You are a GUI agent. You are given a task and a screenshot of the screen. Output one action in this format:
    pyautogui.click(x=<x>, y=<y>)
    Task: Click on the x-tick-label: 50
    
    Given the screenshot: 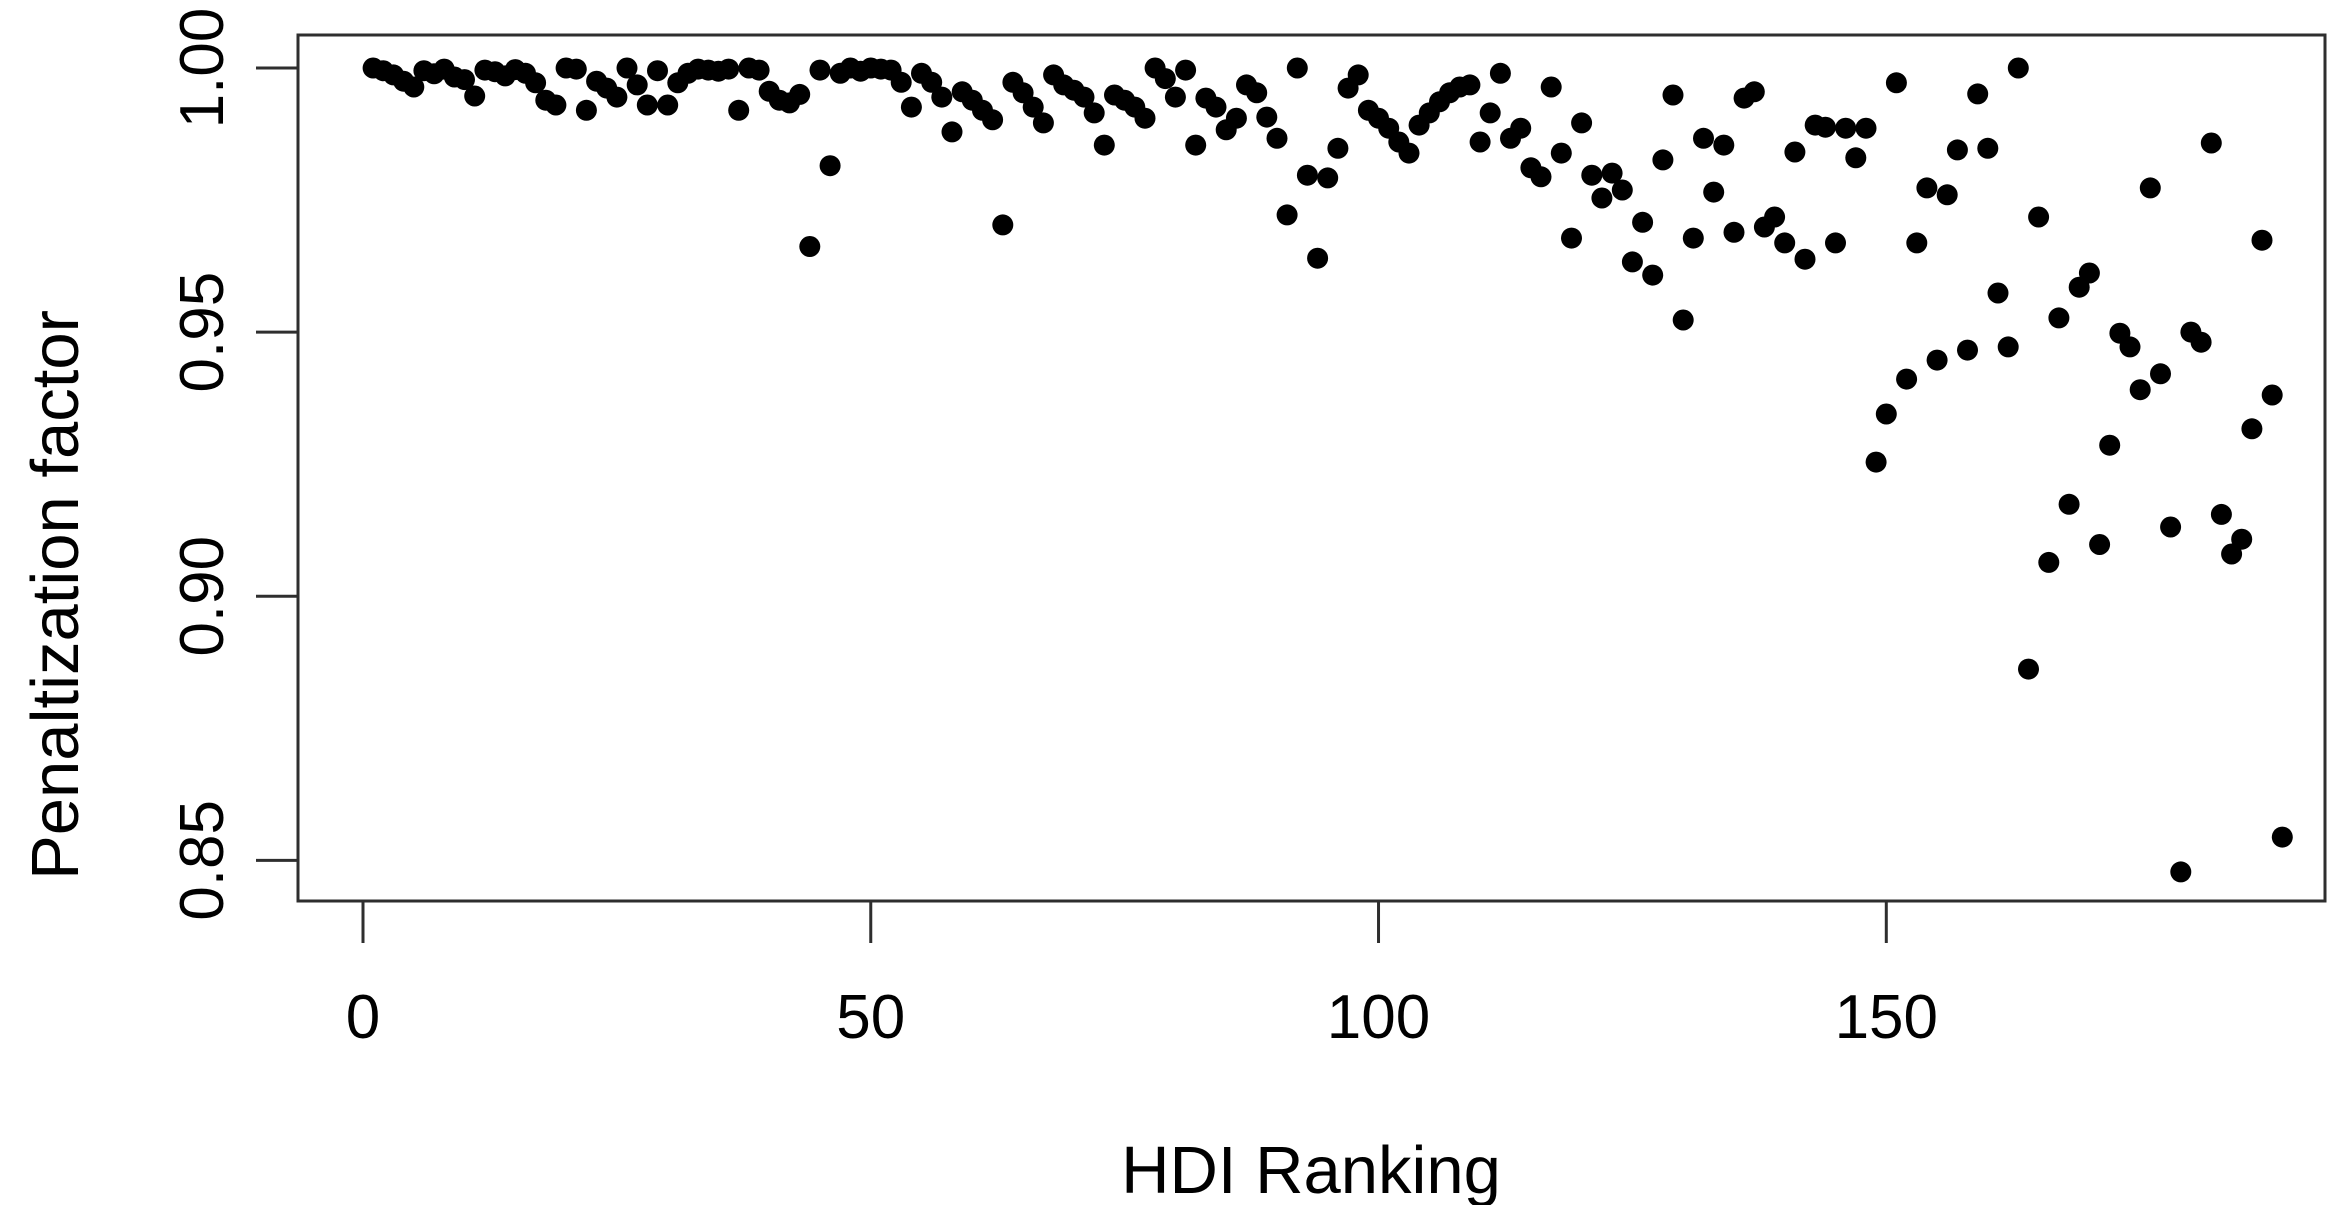 What is the action you would take?
    pyautogui.click(x=870, y=1017)
    